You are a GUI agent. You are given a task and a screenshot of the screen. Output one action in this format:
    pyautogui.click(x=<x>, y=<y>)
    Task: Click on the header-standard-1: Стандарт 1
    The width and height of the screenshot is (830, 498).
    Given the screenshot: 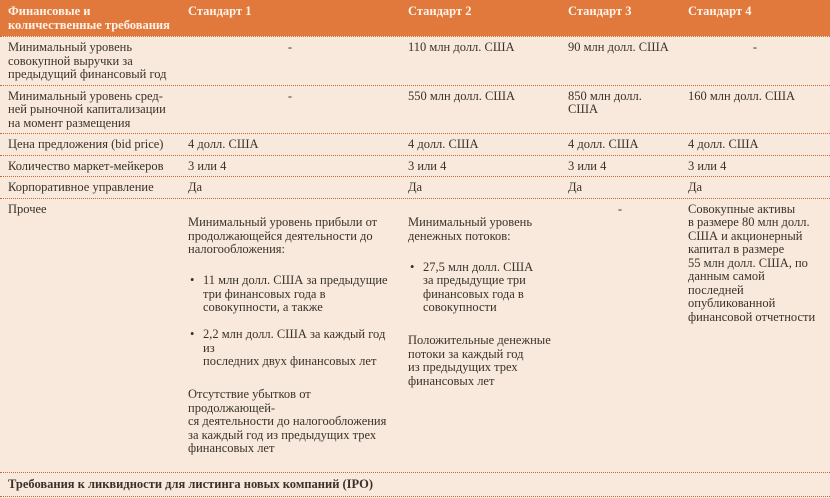 What is the action you would take?
    pyautogui.click(x=220, y=11)
    